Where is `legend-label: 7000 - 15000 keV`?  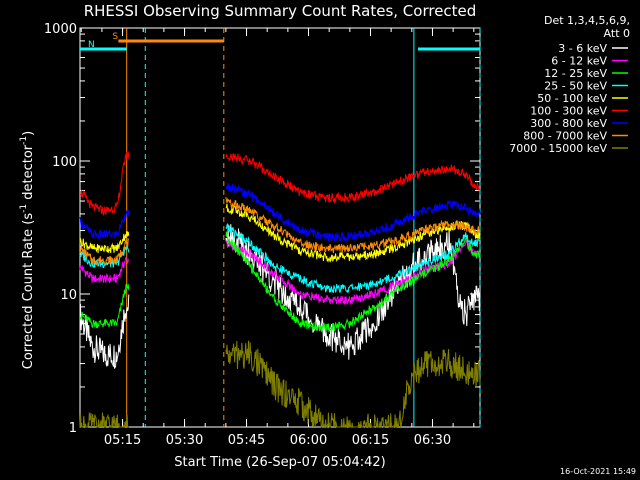 legend-label: 7000 - 15000 keV is located at coordinates (558, 148).